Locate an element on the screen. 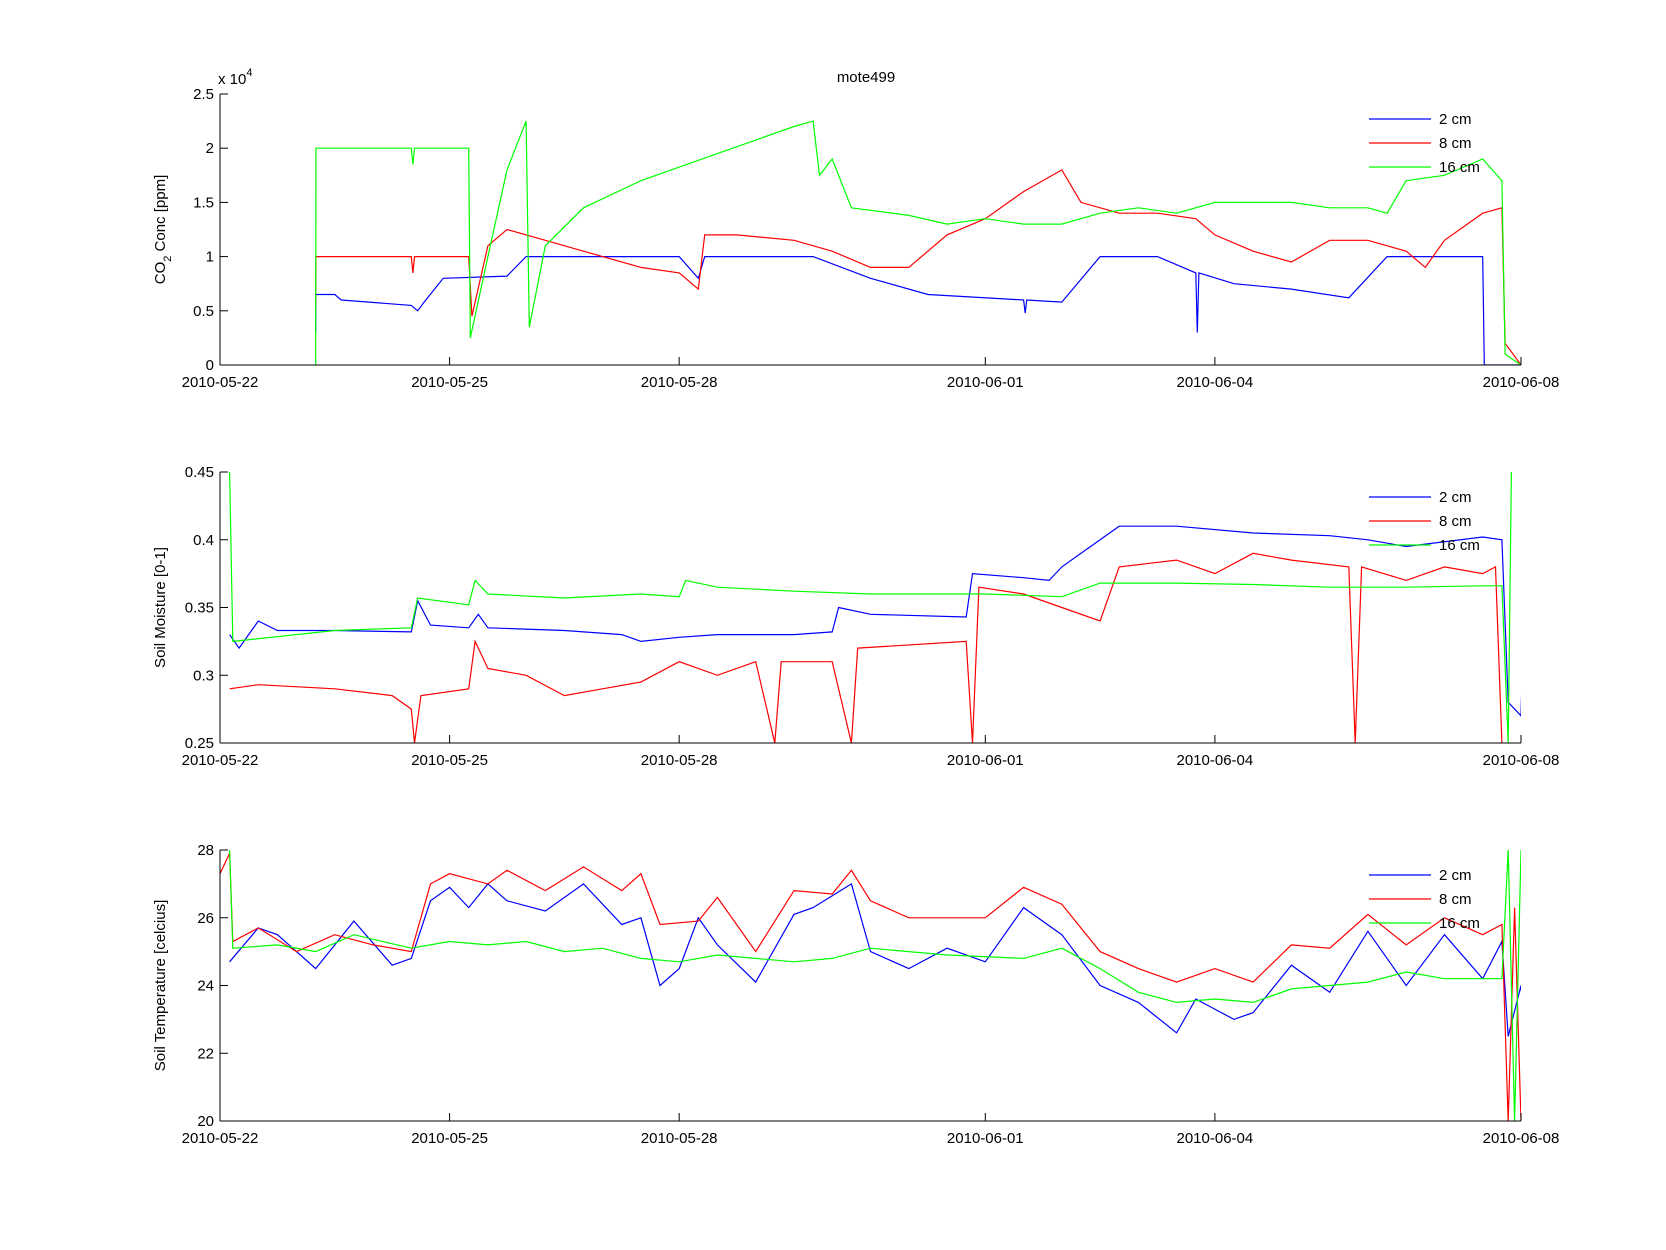 The height and width of the screenshot is (1250, 1666). y-tick-label: 22 is located at coordinates (205, 1053).